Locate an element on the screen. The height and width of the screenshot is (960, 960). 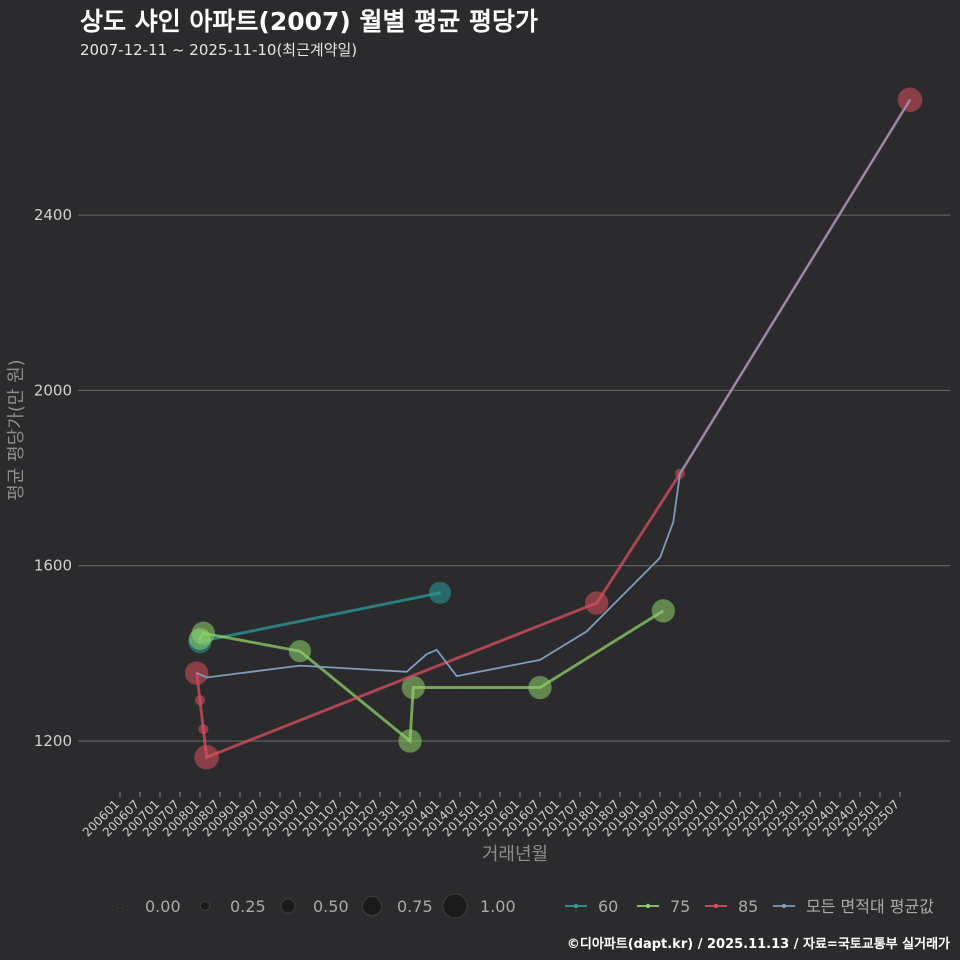
size-legend-item: 0.25 is located at coordinates (233, 906).